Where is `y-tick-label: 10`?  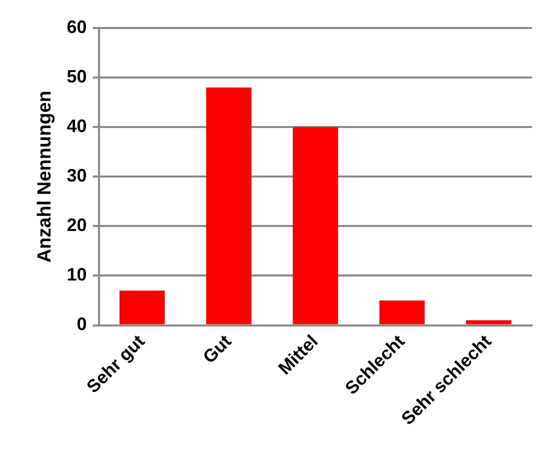
y-tick-label: 10 is located at coordinates (76, 274).